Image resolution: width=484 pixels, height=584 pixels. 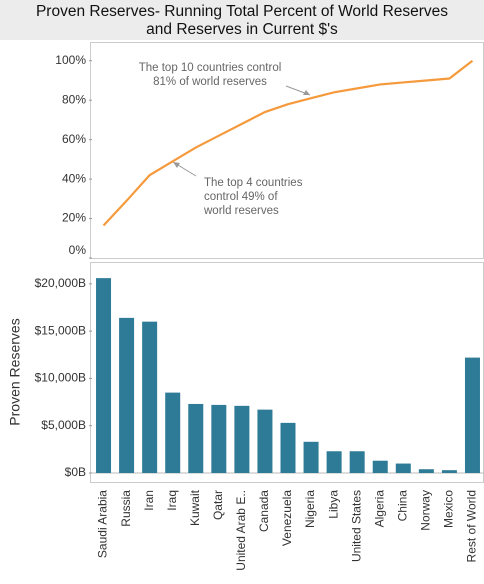 What do you see at coordinates (402, 506) in the screenshot?
I see `x-tick-label: China` at bounding box center [402, 506].